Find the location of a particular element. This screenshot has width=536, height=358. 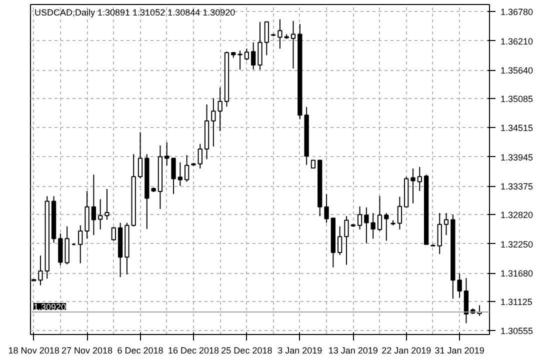

y-tick-label: 1.31680 is located at coordinates (517, 273).